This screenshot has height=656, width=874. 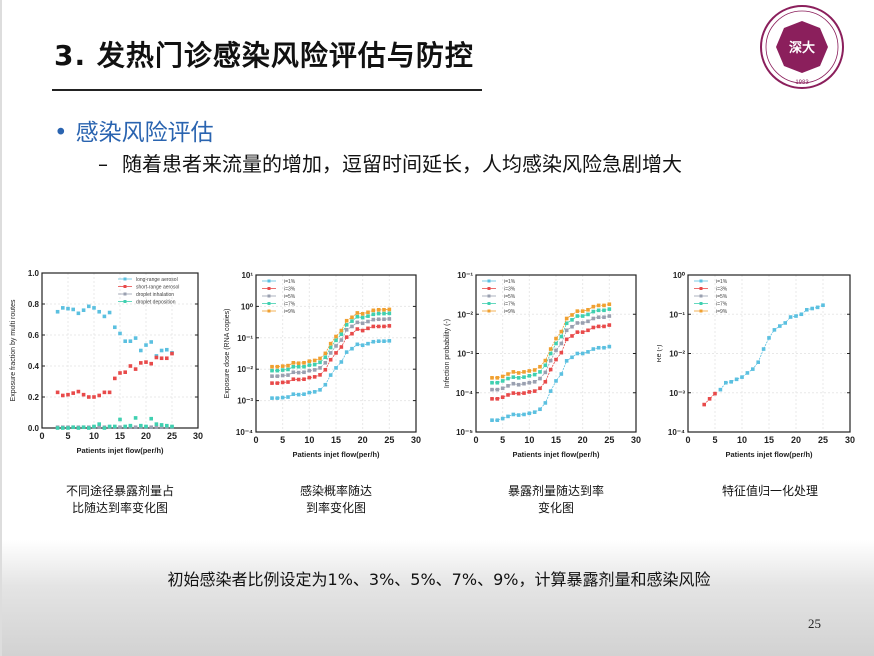 I want to click on legend-label: i=1%, so click(x=510, y=282).